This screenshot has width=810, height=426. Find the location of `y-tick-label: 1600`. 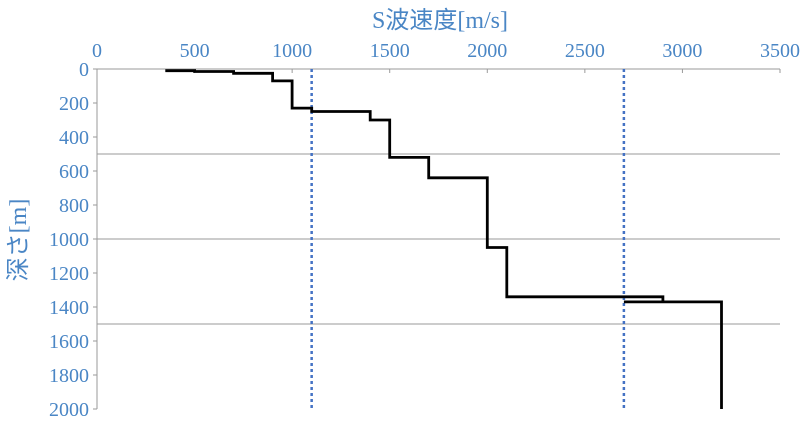

y-tick-label: 1600 is located at coordinates (69, 342).